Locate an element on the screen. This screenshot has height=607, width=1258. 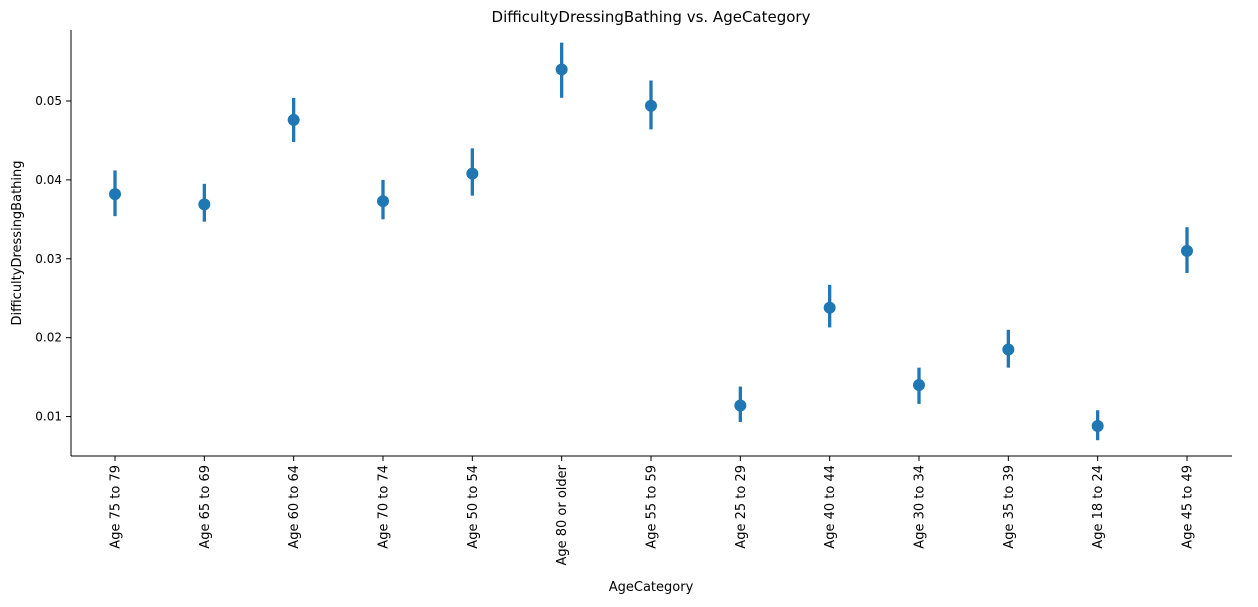
y-axis: 0.01 0.02 0.03 0.04 0.05 is located at coordinates (53, 259).